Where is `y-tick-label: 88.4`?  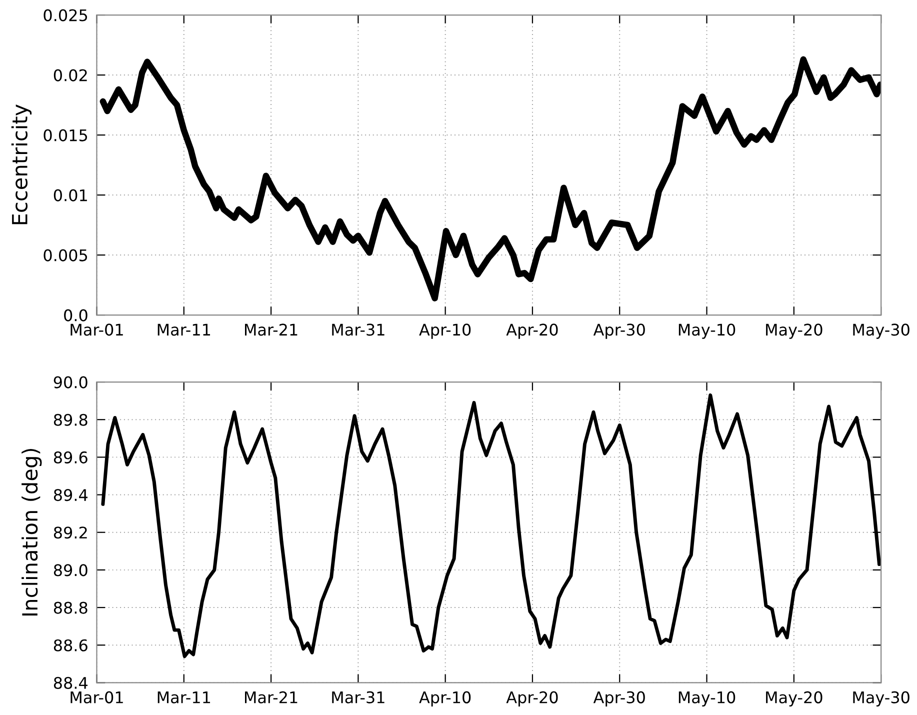 y-tick-label: 88.4 is located at coordinates (71, 682).